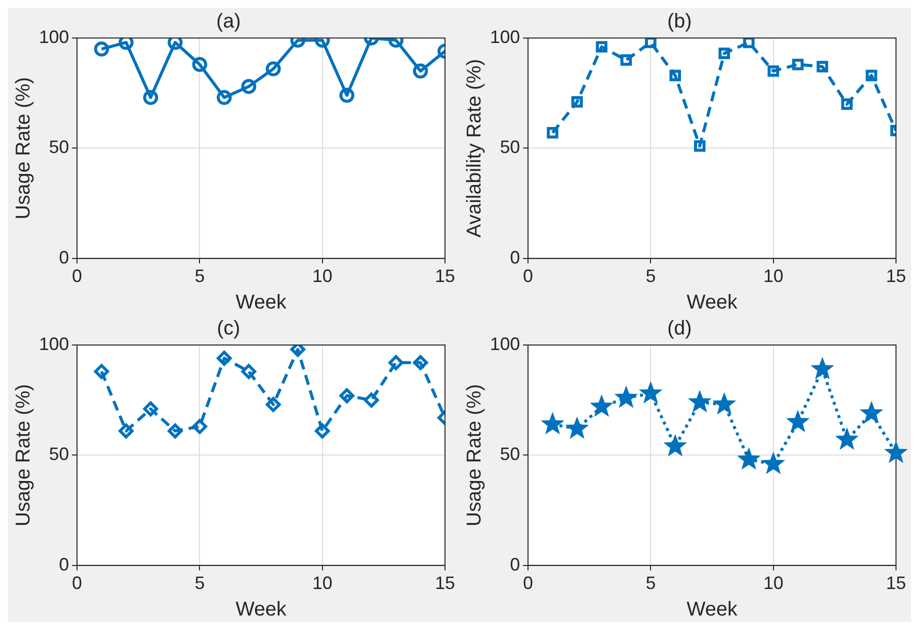 The image size is (919, 630). I want to click on chart-title: (c), so click(228, 329).